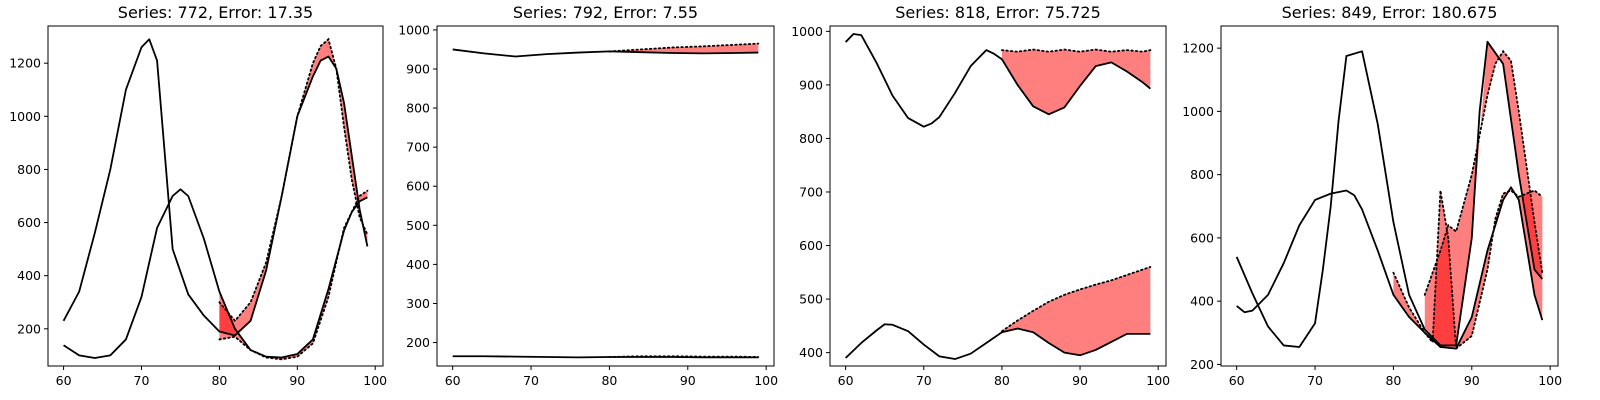 The width and height of the screenshot is (1600, 400). Describe the element at coordinates (605, 12) in the screenshot. I see `subplot-title: Series: 792, Error: 7.55` at that location.